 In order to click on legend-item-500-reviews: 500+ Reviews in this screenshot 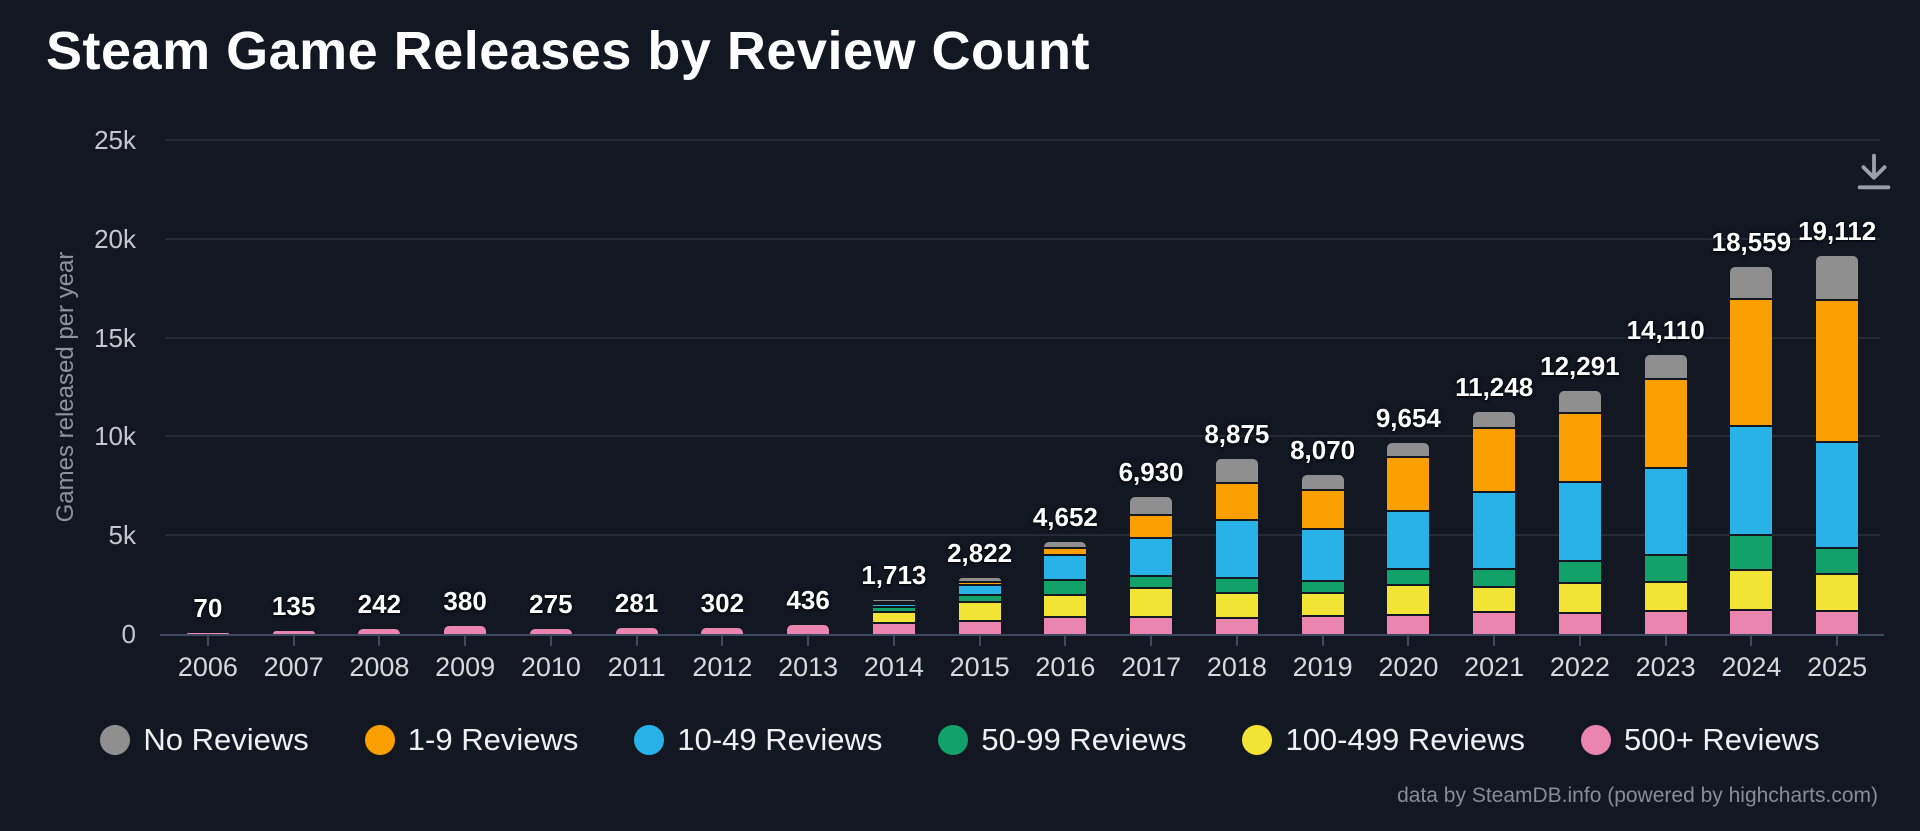, I will do `click(1700, 740)`.